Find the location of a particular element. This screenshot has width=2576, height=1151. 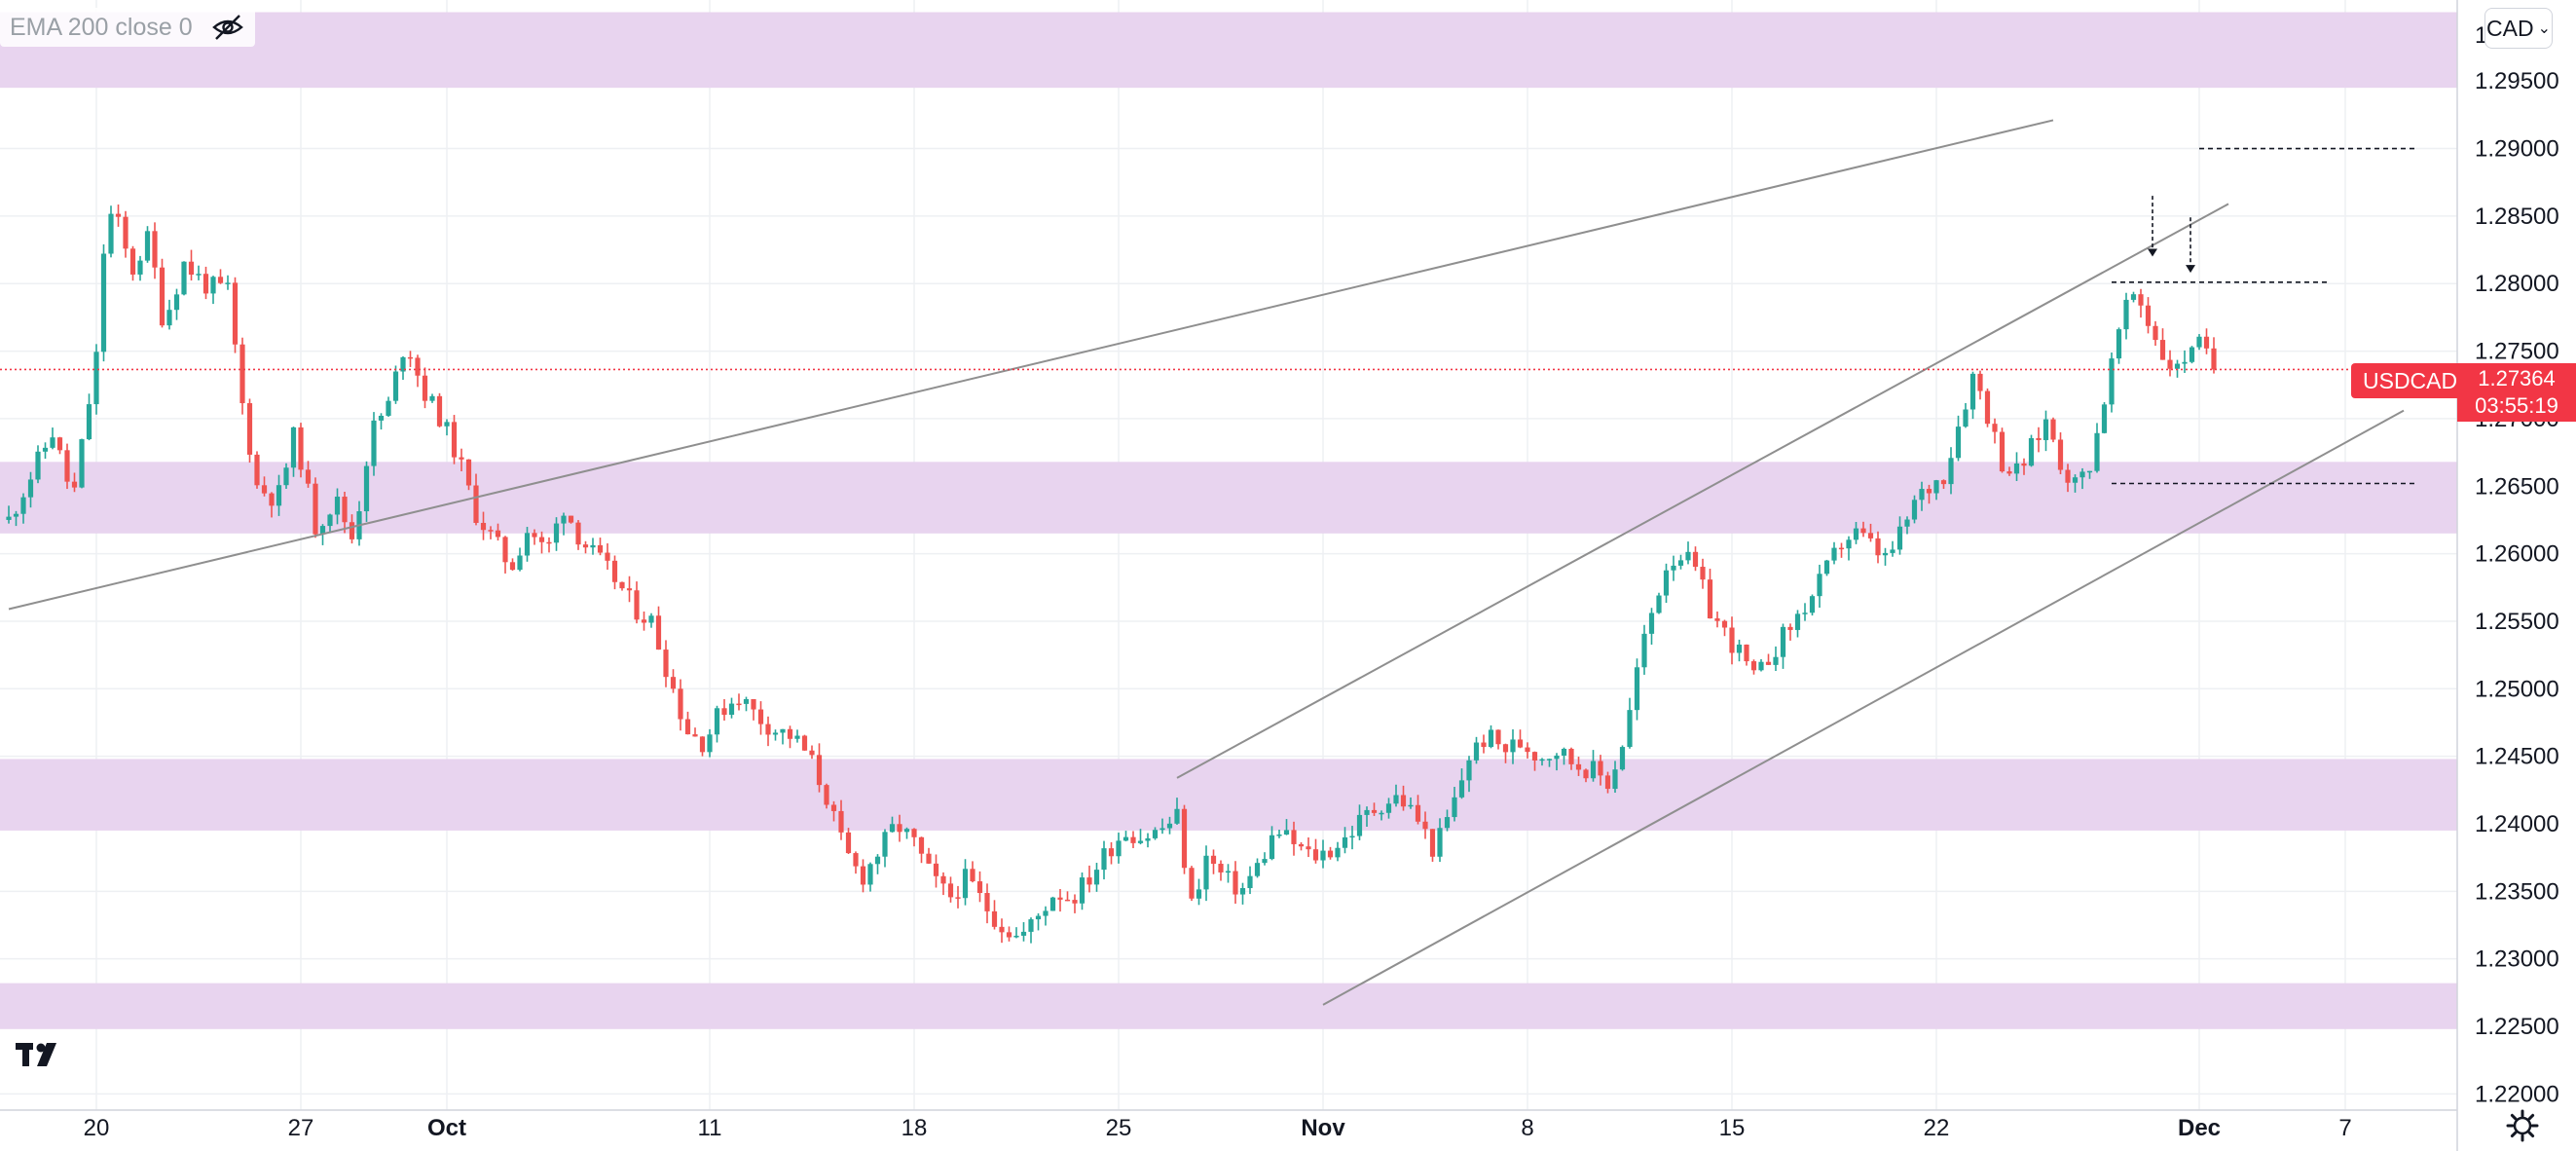

price-tick-label: 1.25500 is located at coordinates (2517, 622).